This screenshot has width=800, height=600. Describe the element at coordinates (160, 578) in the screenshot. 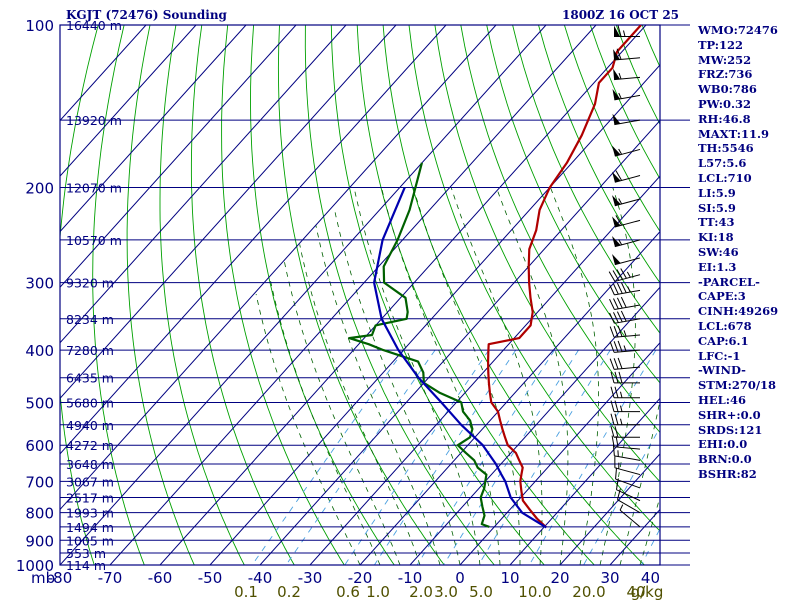

I see `temperature-tick-label: -60` at that location.